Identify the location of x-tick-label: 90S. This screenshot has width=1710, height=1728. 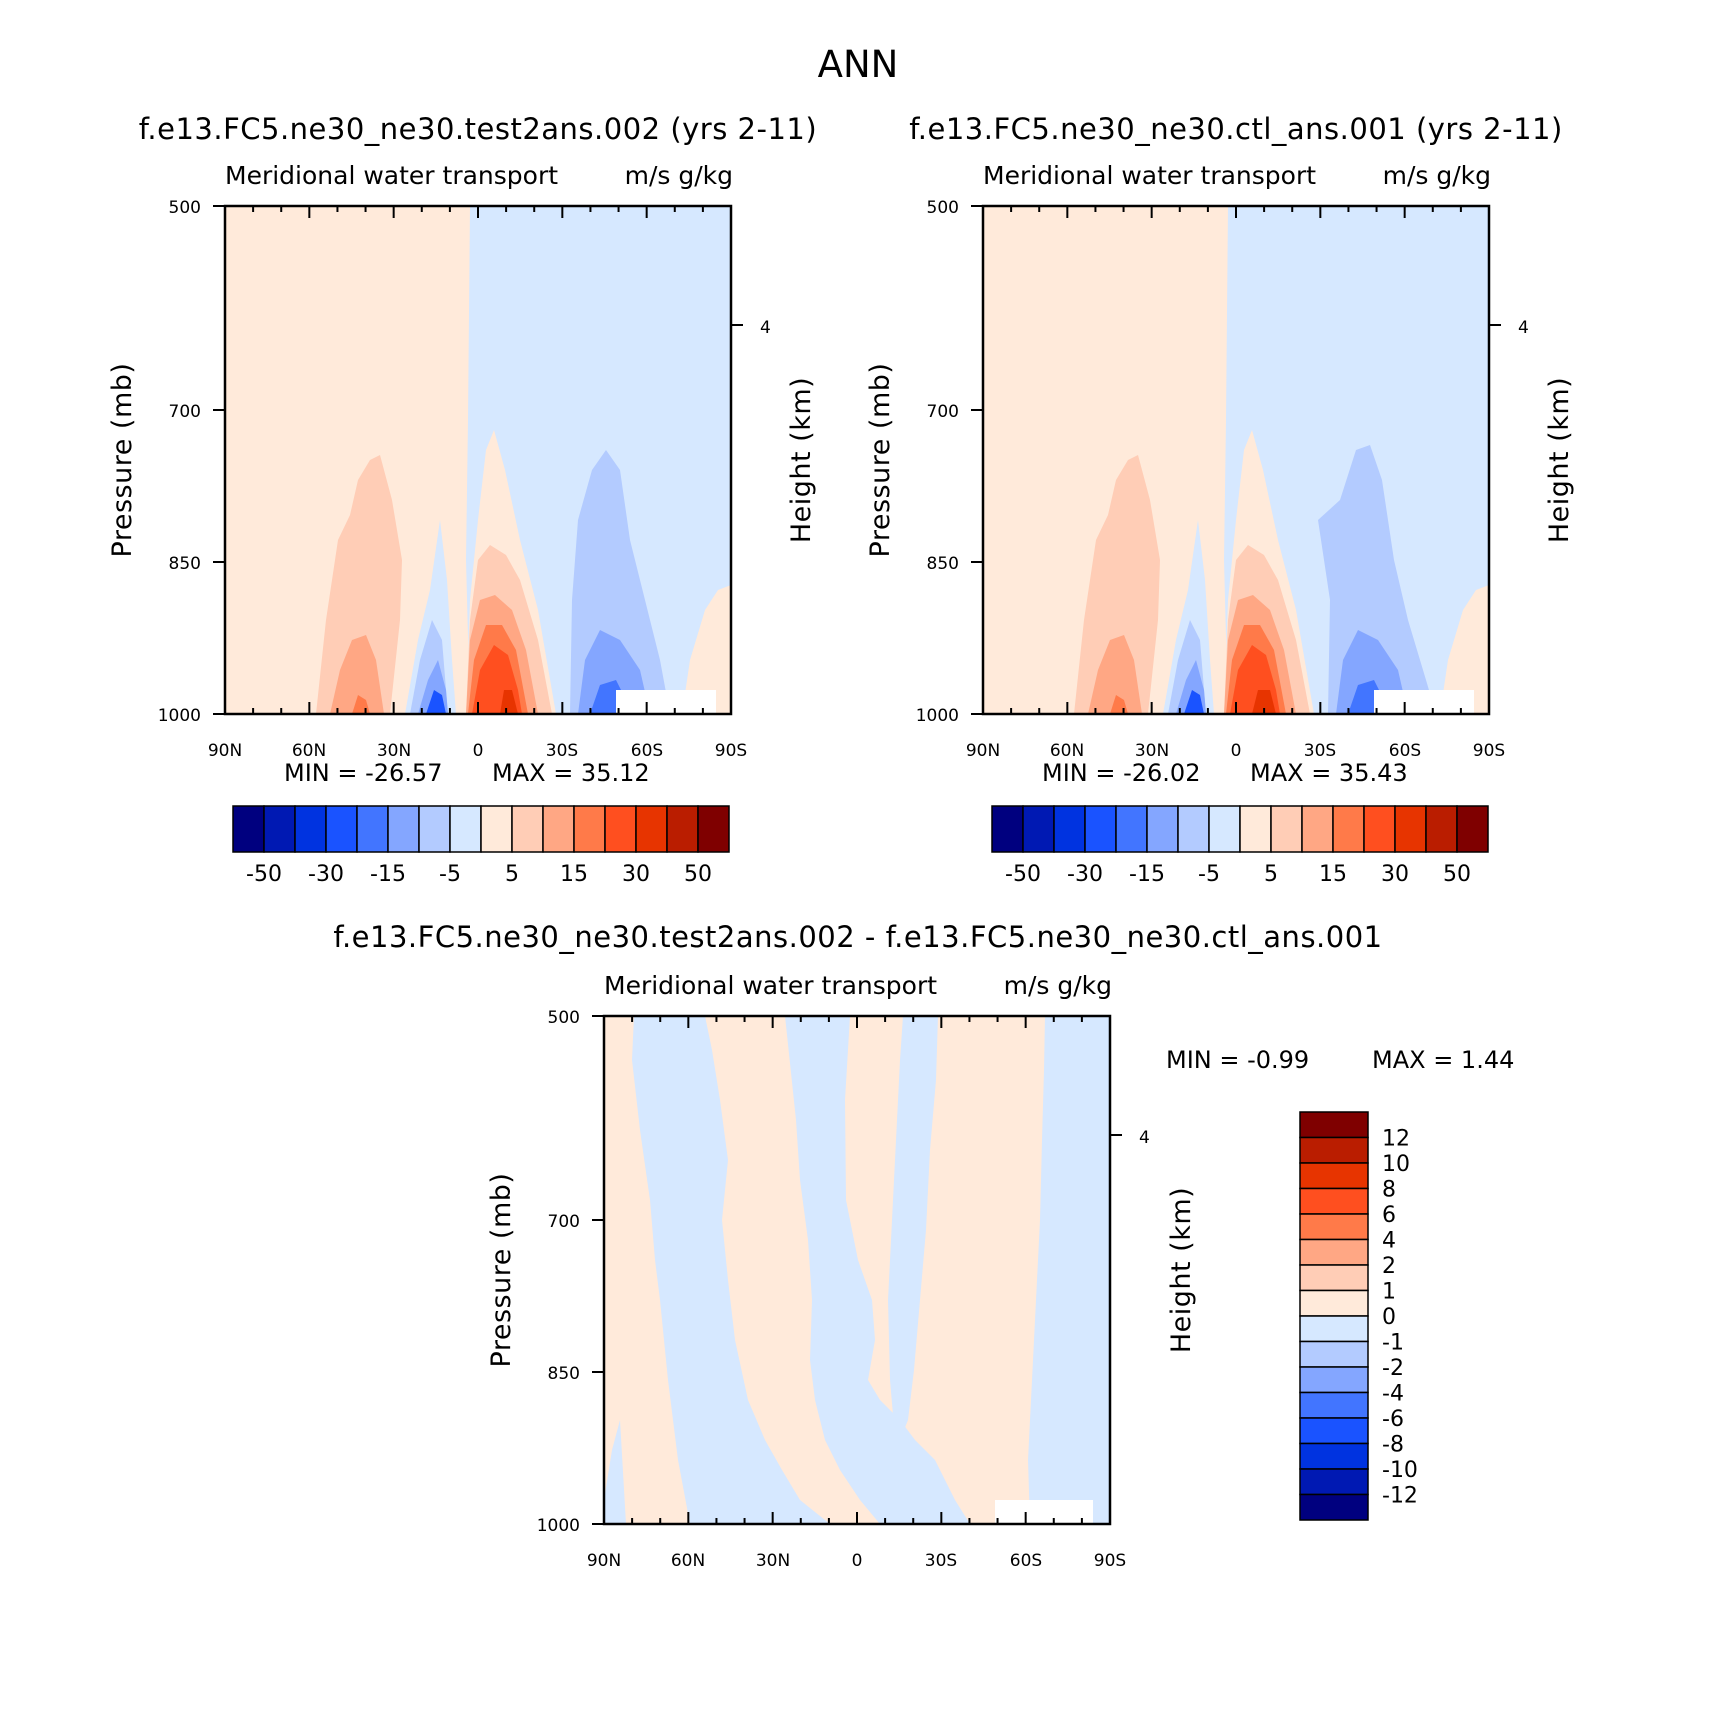
(1489, 751).